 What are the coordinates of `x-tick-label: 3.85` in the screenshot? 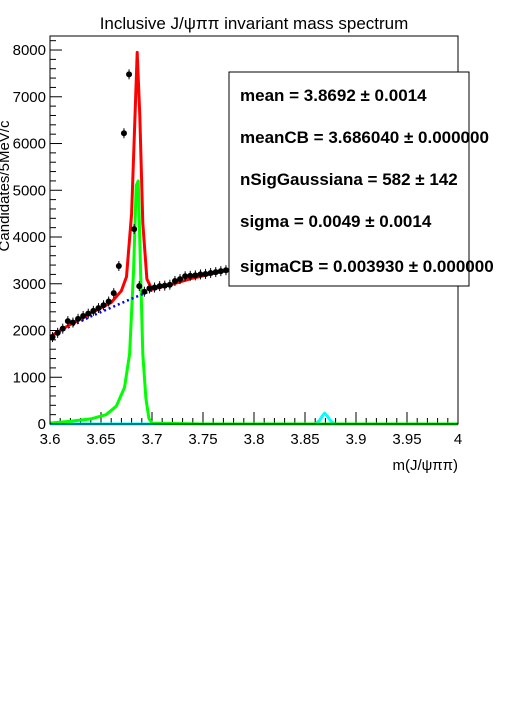 It's located at (304, 439).